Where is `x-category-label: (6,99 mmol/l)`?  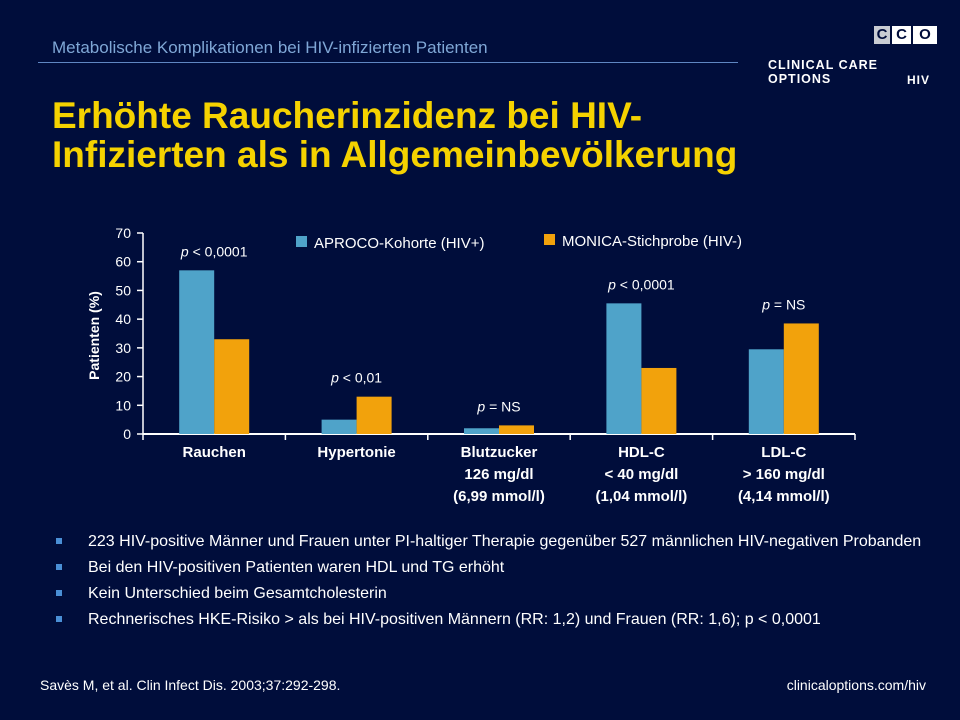
x-category-label: (6,99 mmol/l) is located at coordinates (499, 496).